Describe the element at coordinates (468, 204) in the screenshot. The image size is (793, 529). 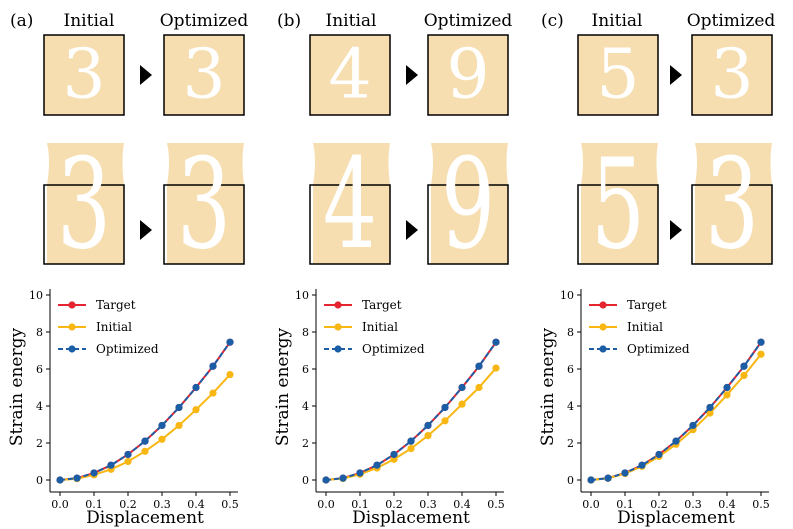
I see `deformed-optimized-digit-shape: 9` at that location.